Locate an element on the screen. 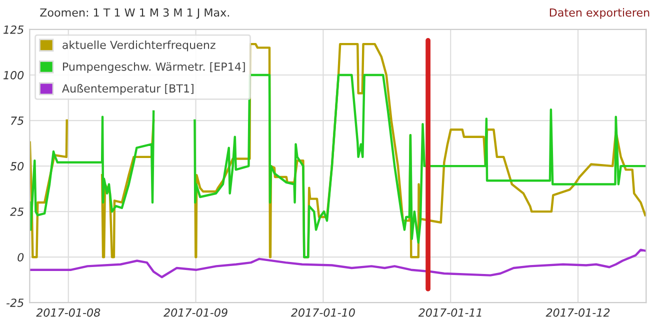 This screenshot has width=660, height=324. text: Zoomen: 1 T 1 W 1 M 3 M 1 J Max. is located at coordinates (134, 13).